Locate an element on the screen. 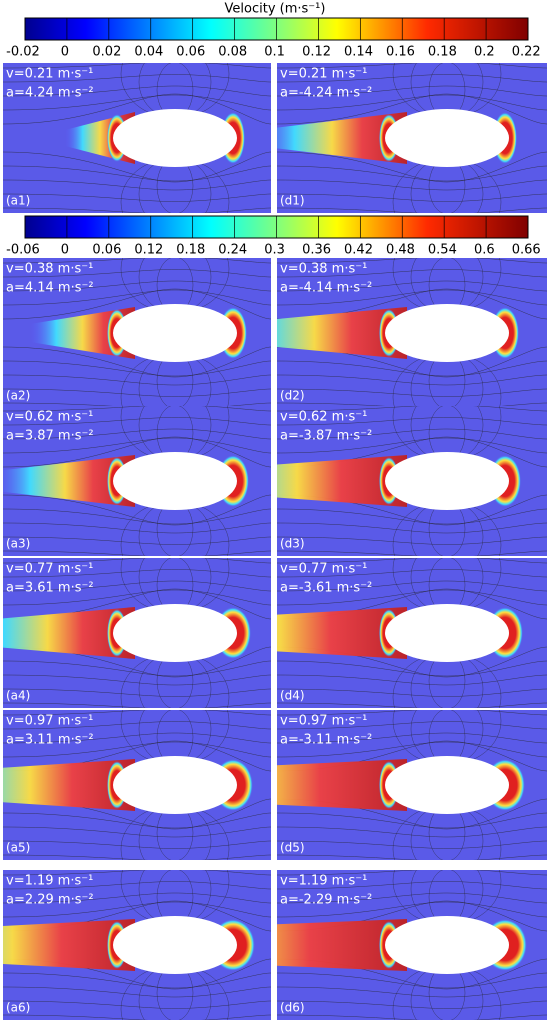 This screenshot has width=550, height=1025. panel-label: (a4) is located at coordinates (18, 696).